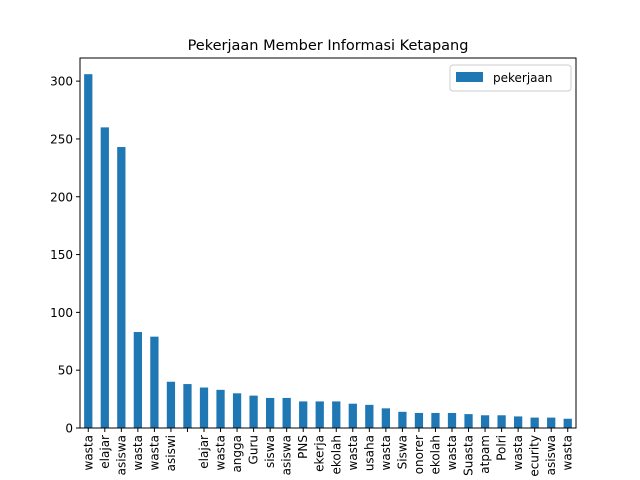 The width and height of the screenshot is (640, 480). Describe the element at coordinates (522, 78) in the screenshot. I see `legend-label: pekerjaan` at that location.